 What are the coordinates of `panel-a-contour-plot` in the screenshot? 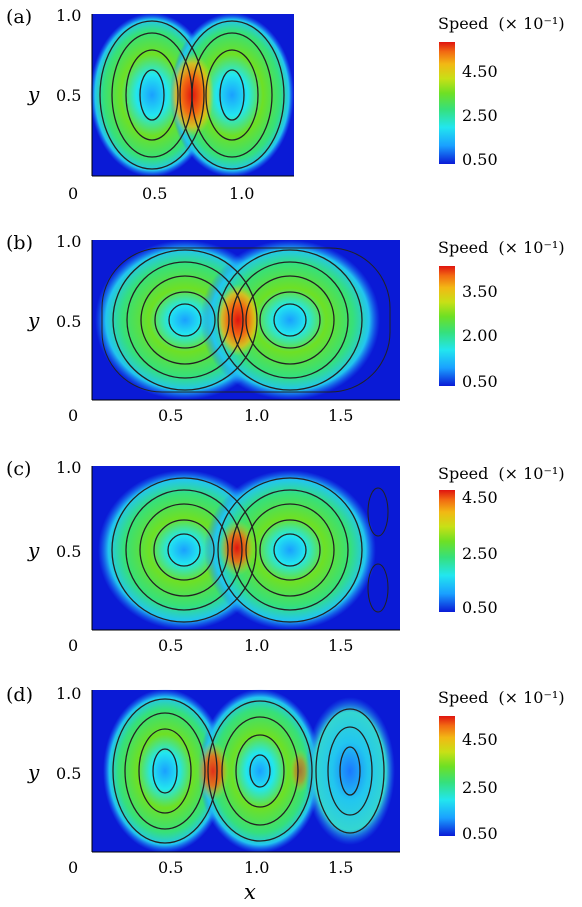 It's located at (192, 95).